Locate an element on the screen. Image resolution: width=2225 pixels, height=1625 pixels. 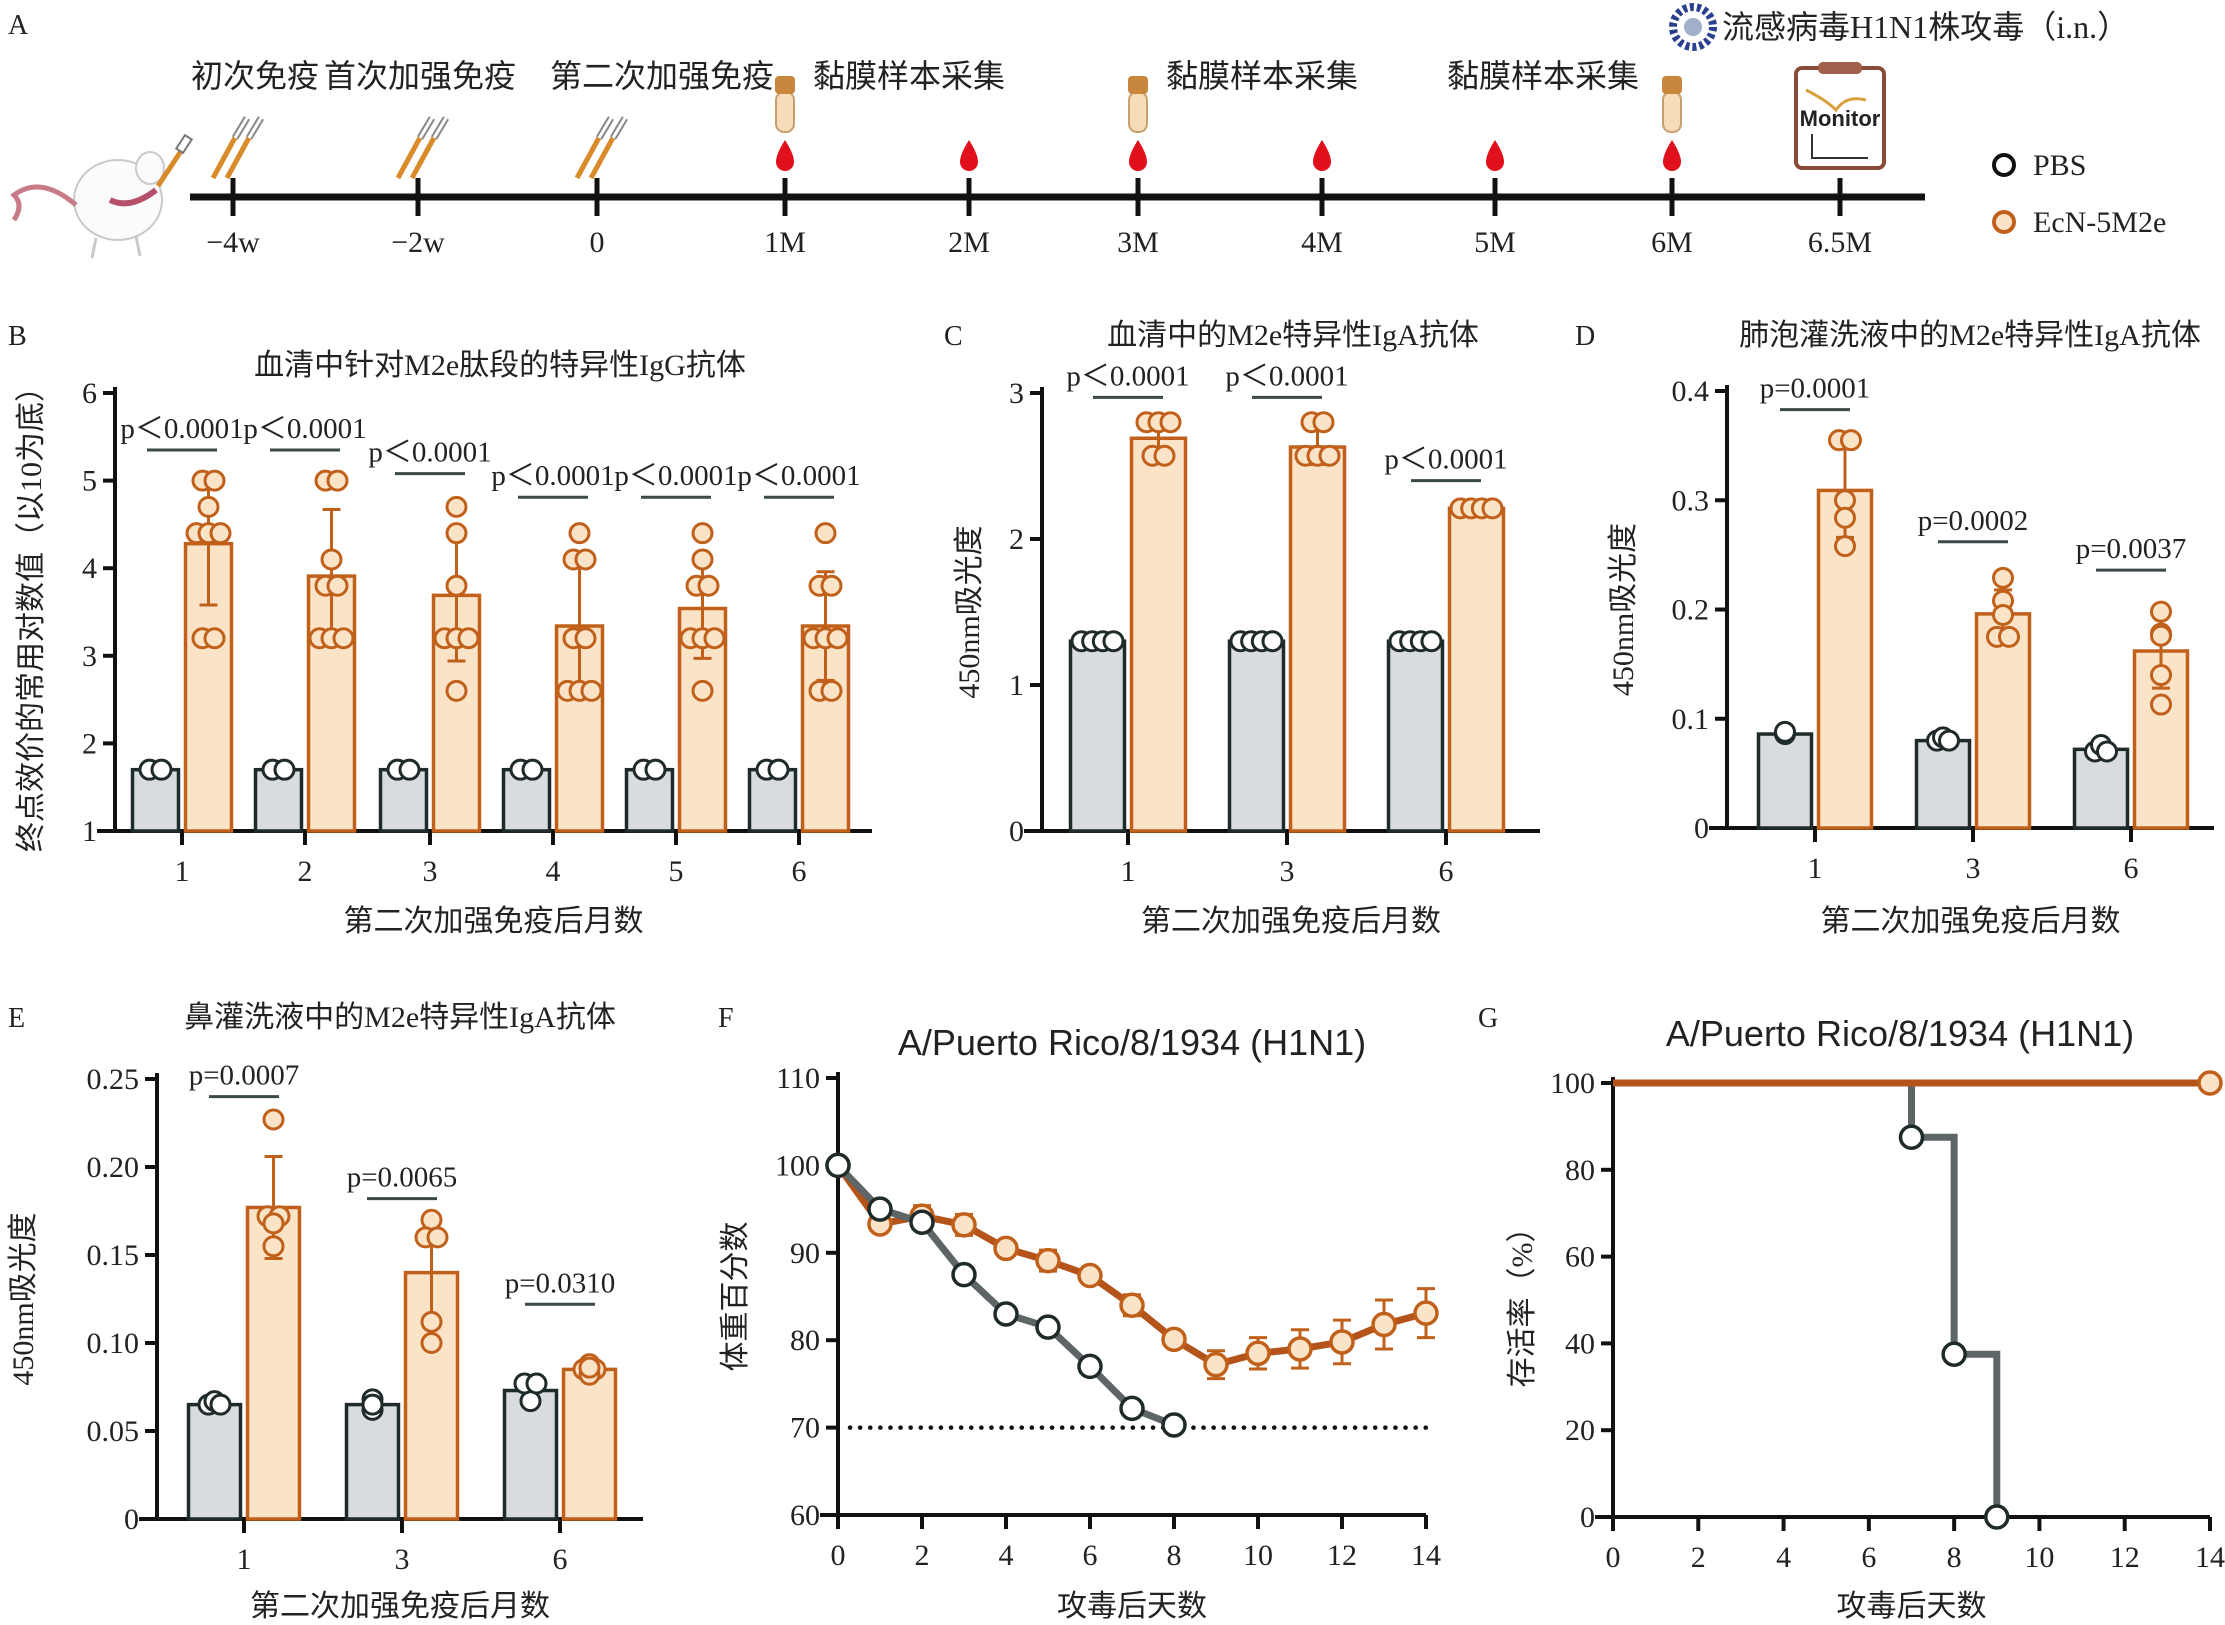
y-tick-label: 0.20 is located at coordinates (113, 1167).